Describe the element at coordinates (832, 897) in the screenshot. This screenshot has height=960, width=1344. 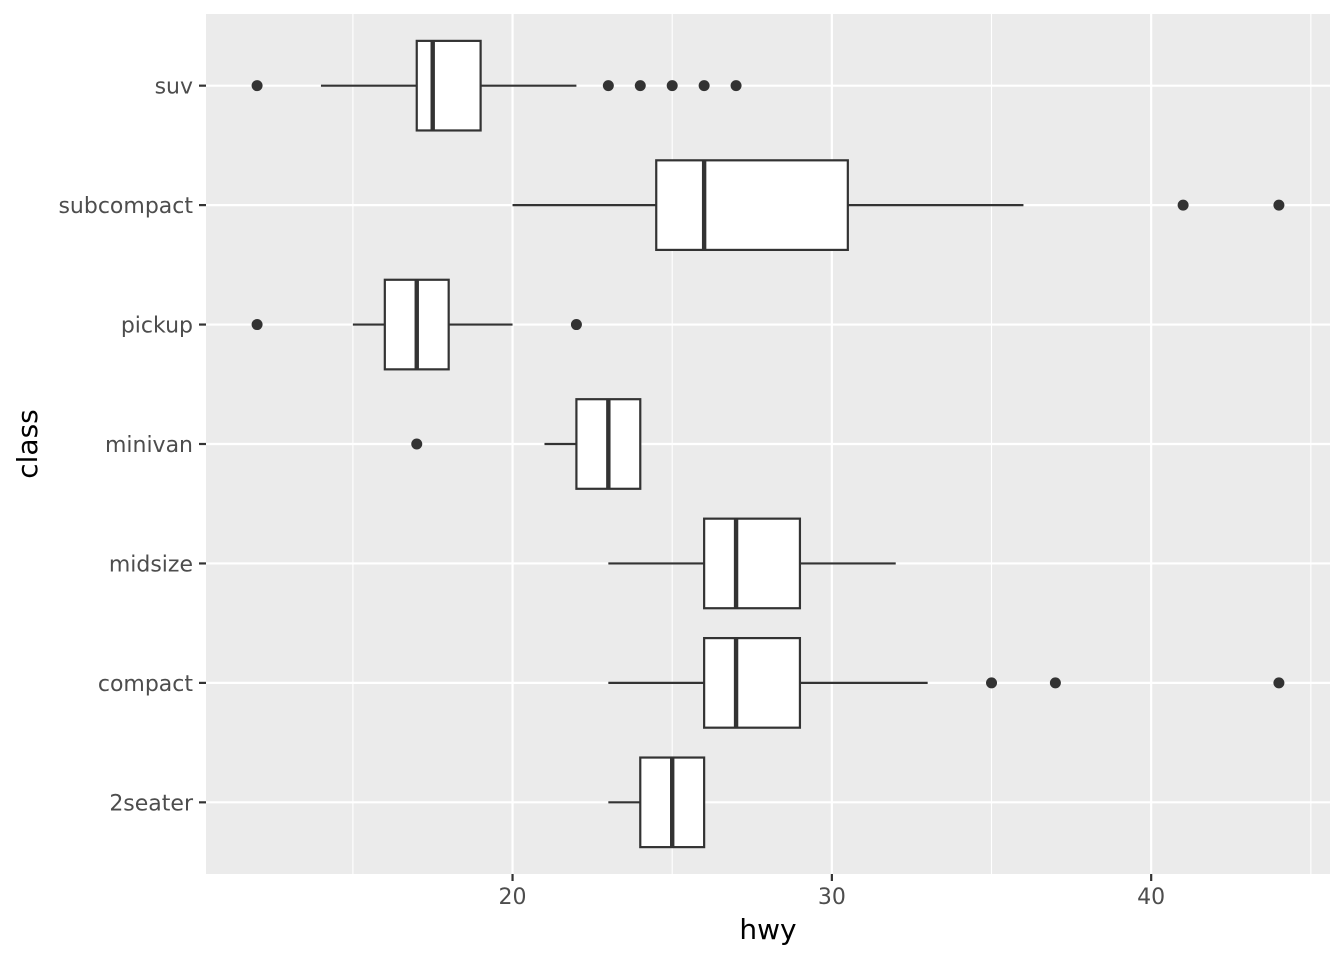
I see `x-tick-label: 30` at that location.